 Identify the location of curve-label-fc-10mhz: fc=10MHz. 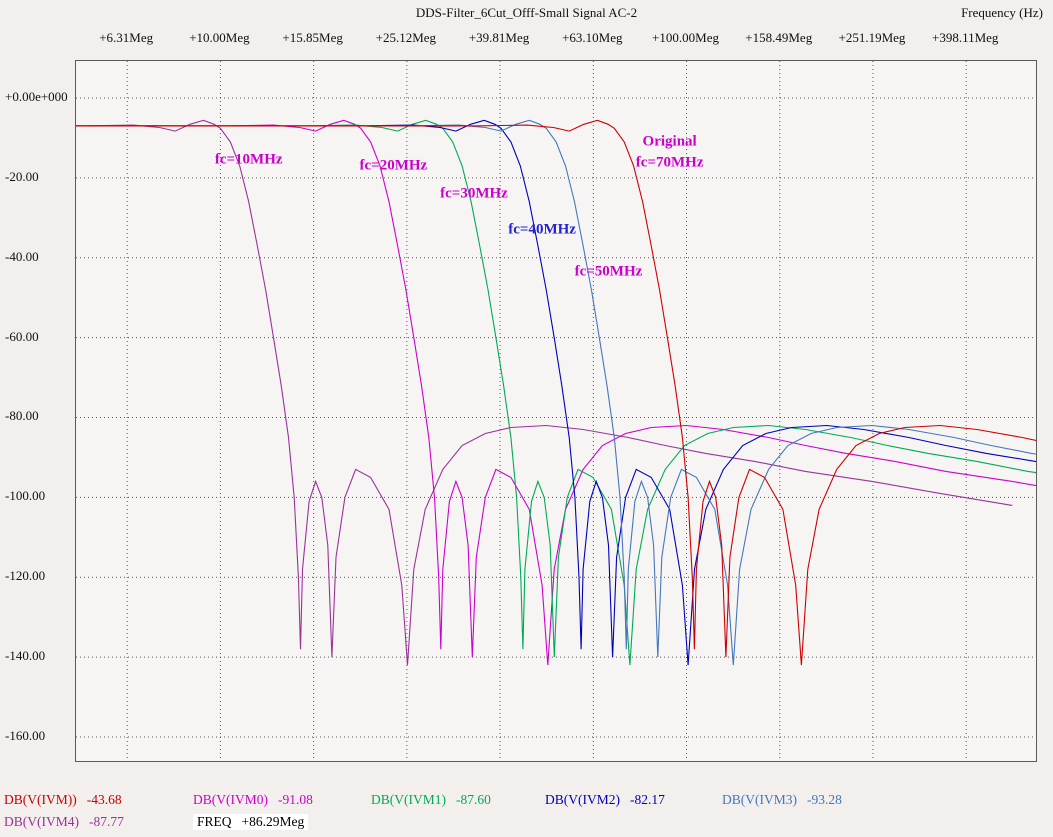
(248, 159).